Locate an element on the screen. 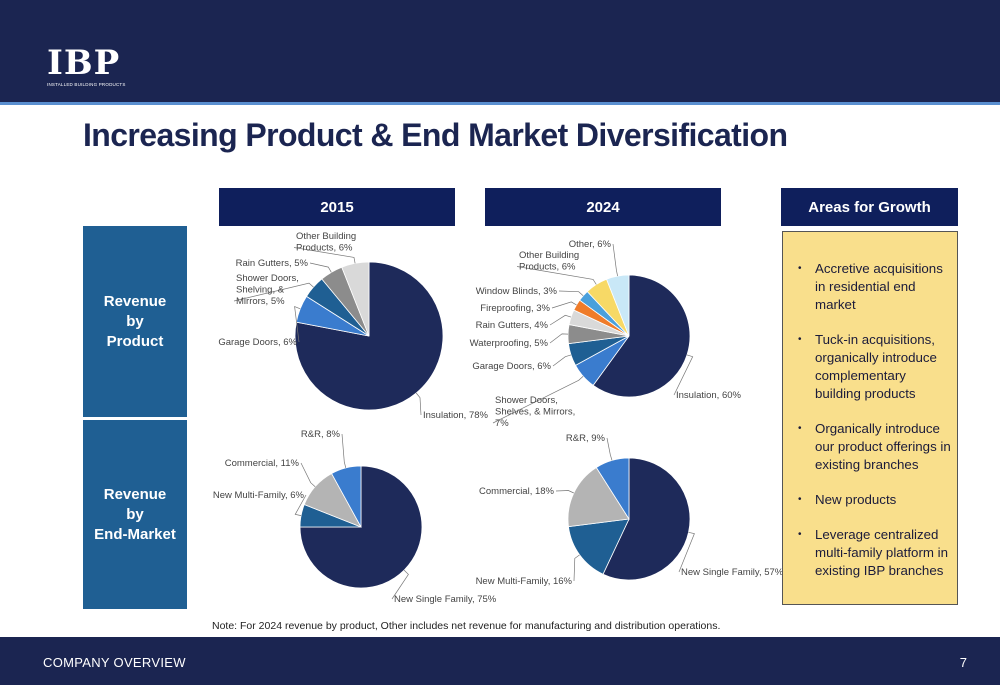 This screenshot has width=1000, height=685. growth-item: New products is located at coordinates (874, 500).